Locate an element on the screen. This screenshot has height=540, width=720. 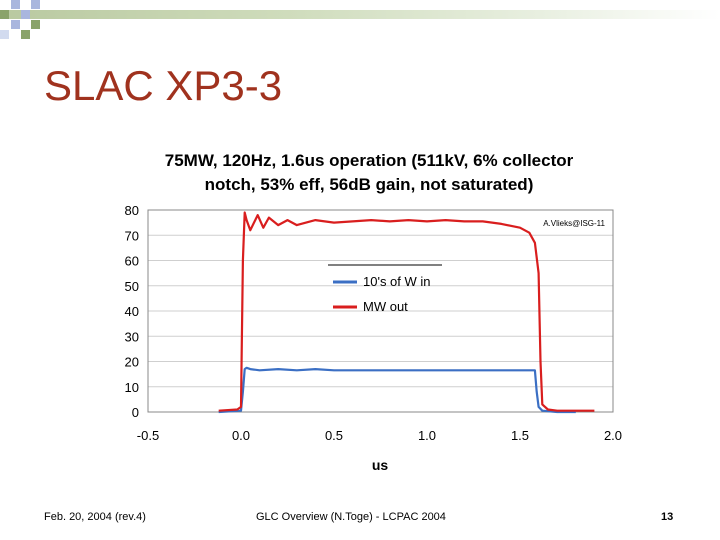
x-tick-label: 1.0 is located at coordinates (427, 435).